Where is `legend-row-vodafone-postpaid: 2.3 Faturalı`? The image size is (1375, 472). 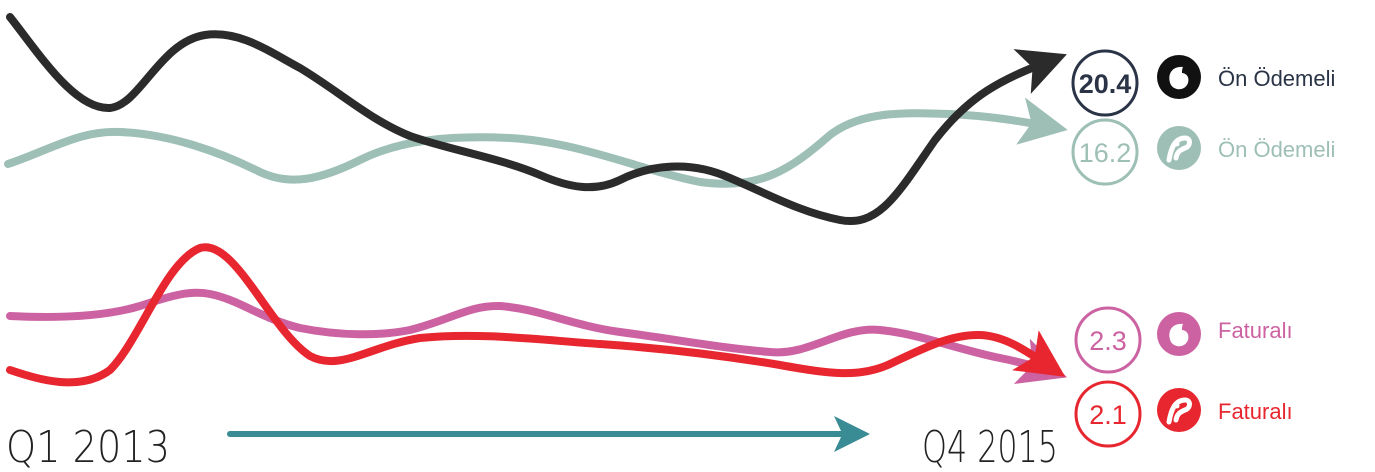
legend-row-vodafone-postpaid: 2.3 Faturalı is located at coordinates (1183, 340).